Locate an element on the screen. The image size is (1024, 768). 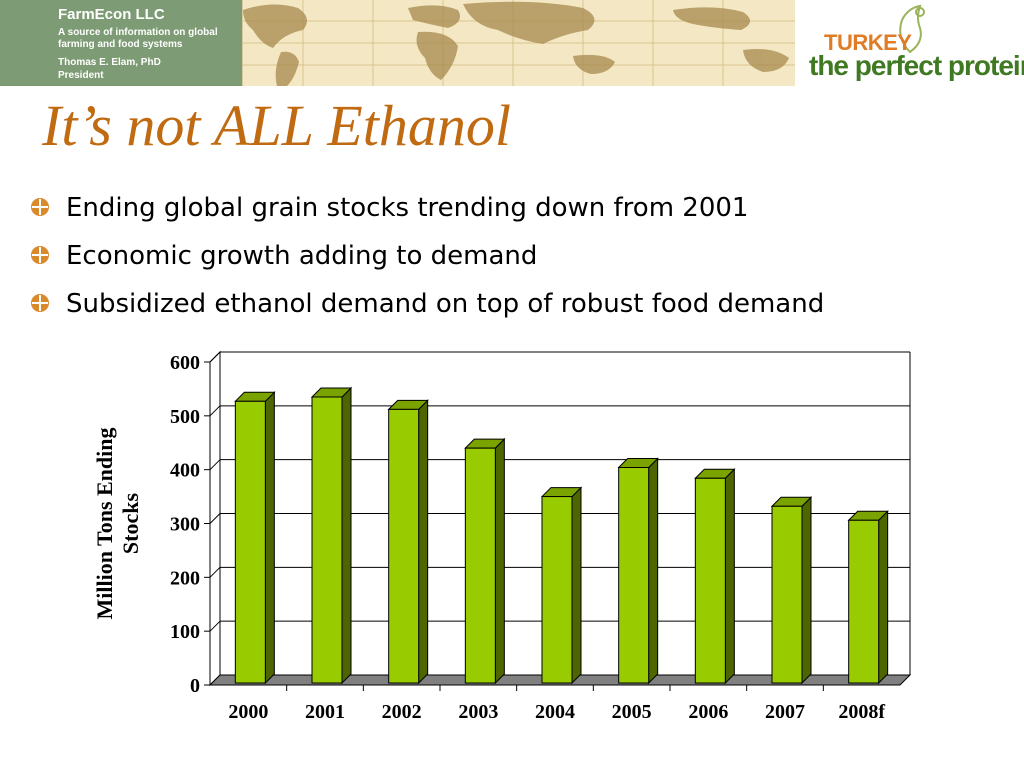
bar-2004 is located at coordinates (557, 590).